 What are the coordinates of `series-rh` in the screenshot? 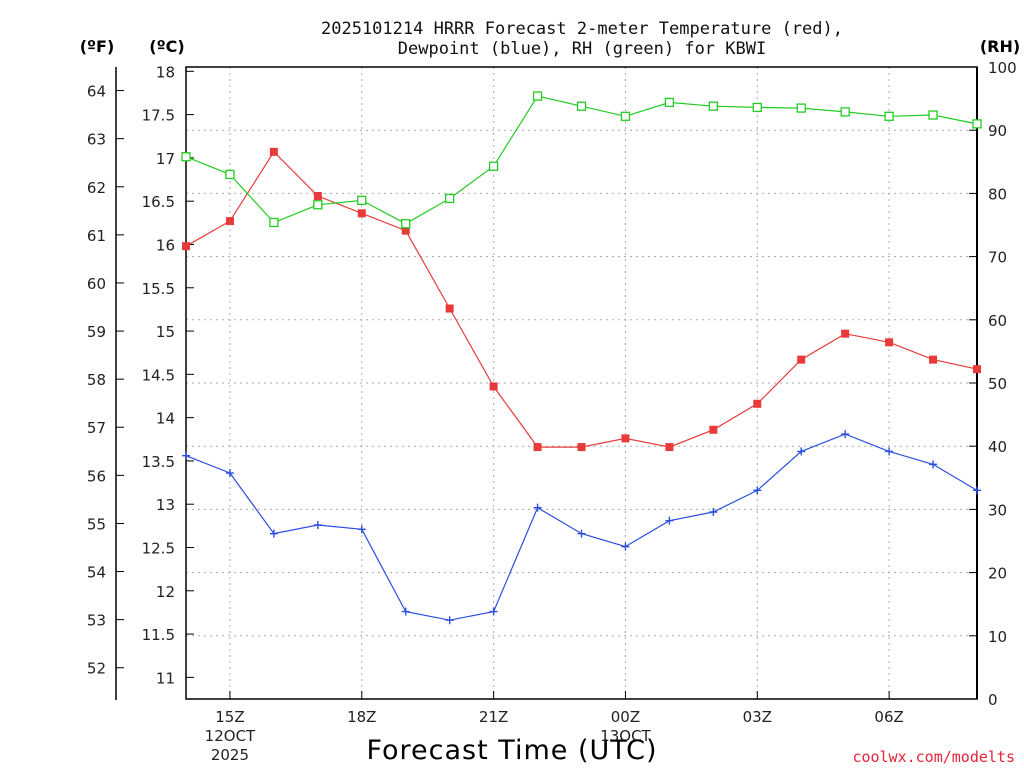 It's located at (581, 160).